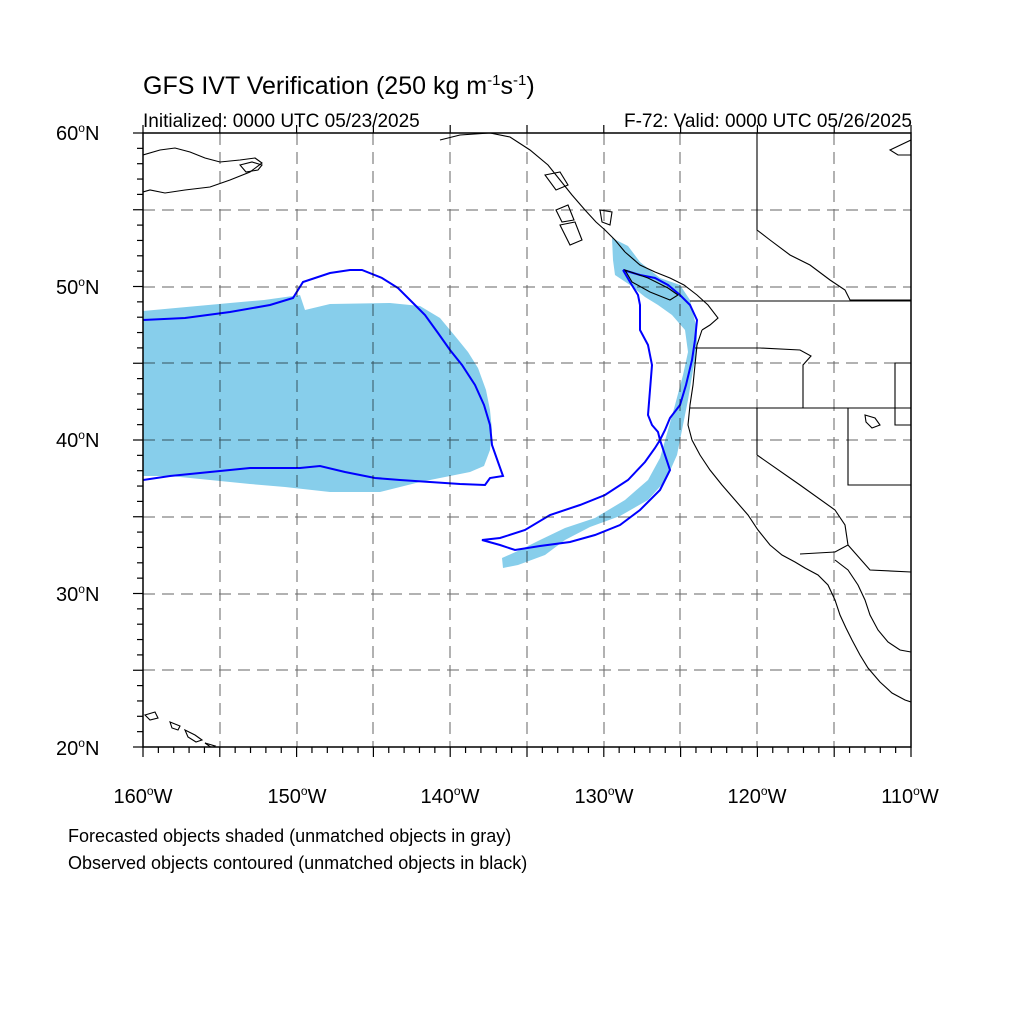 Image resolution: width=1024 pixels, height=1024 pixels. What do you see at coordinates (450, 796) in the screenshot?
I see `lon-label-140: 140oW` at bounding box center [450, 796].